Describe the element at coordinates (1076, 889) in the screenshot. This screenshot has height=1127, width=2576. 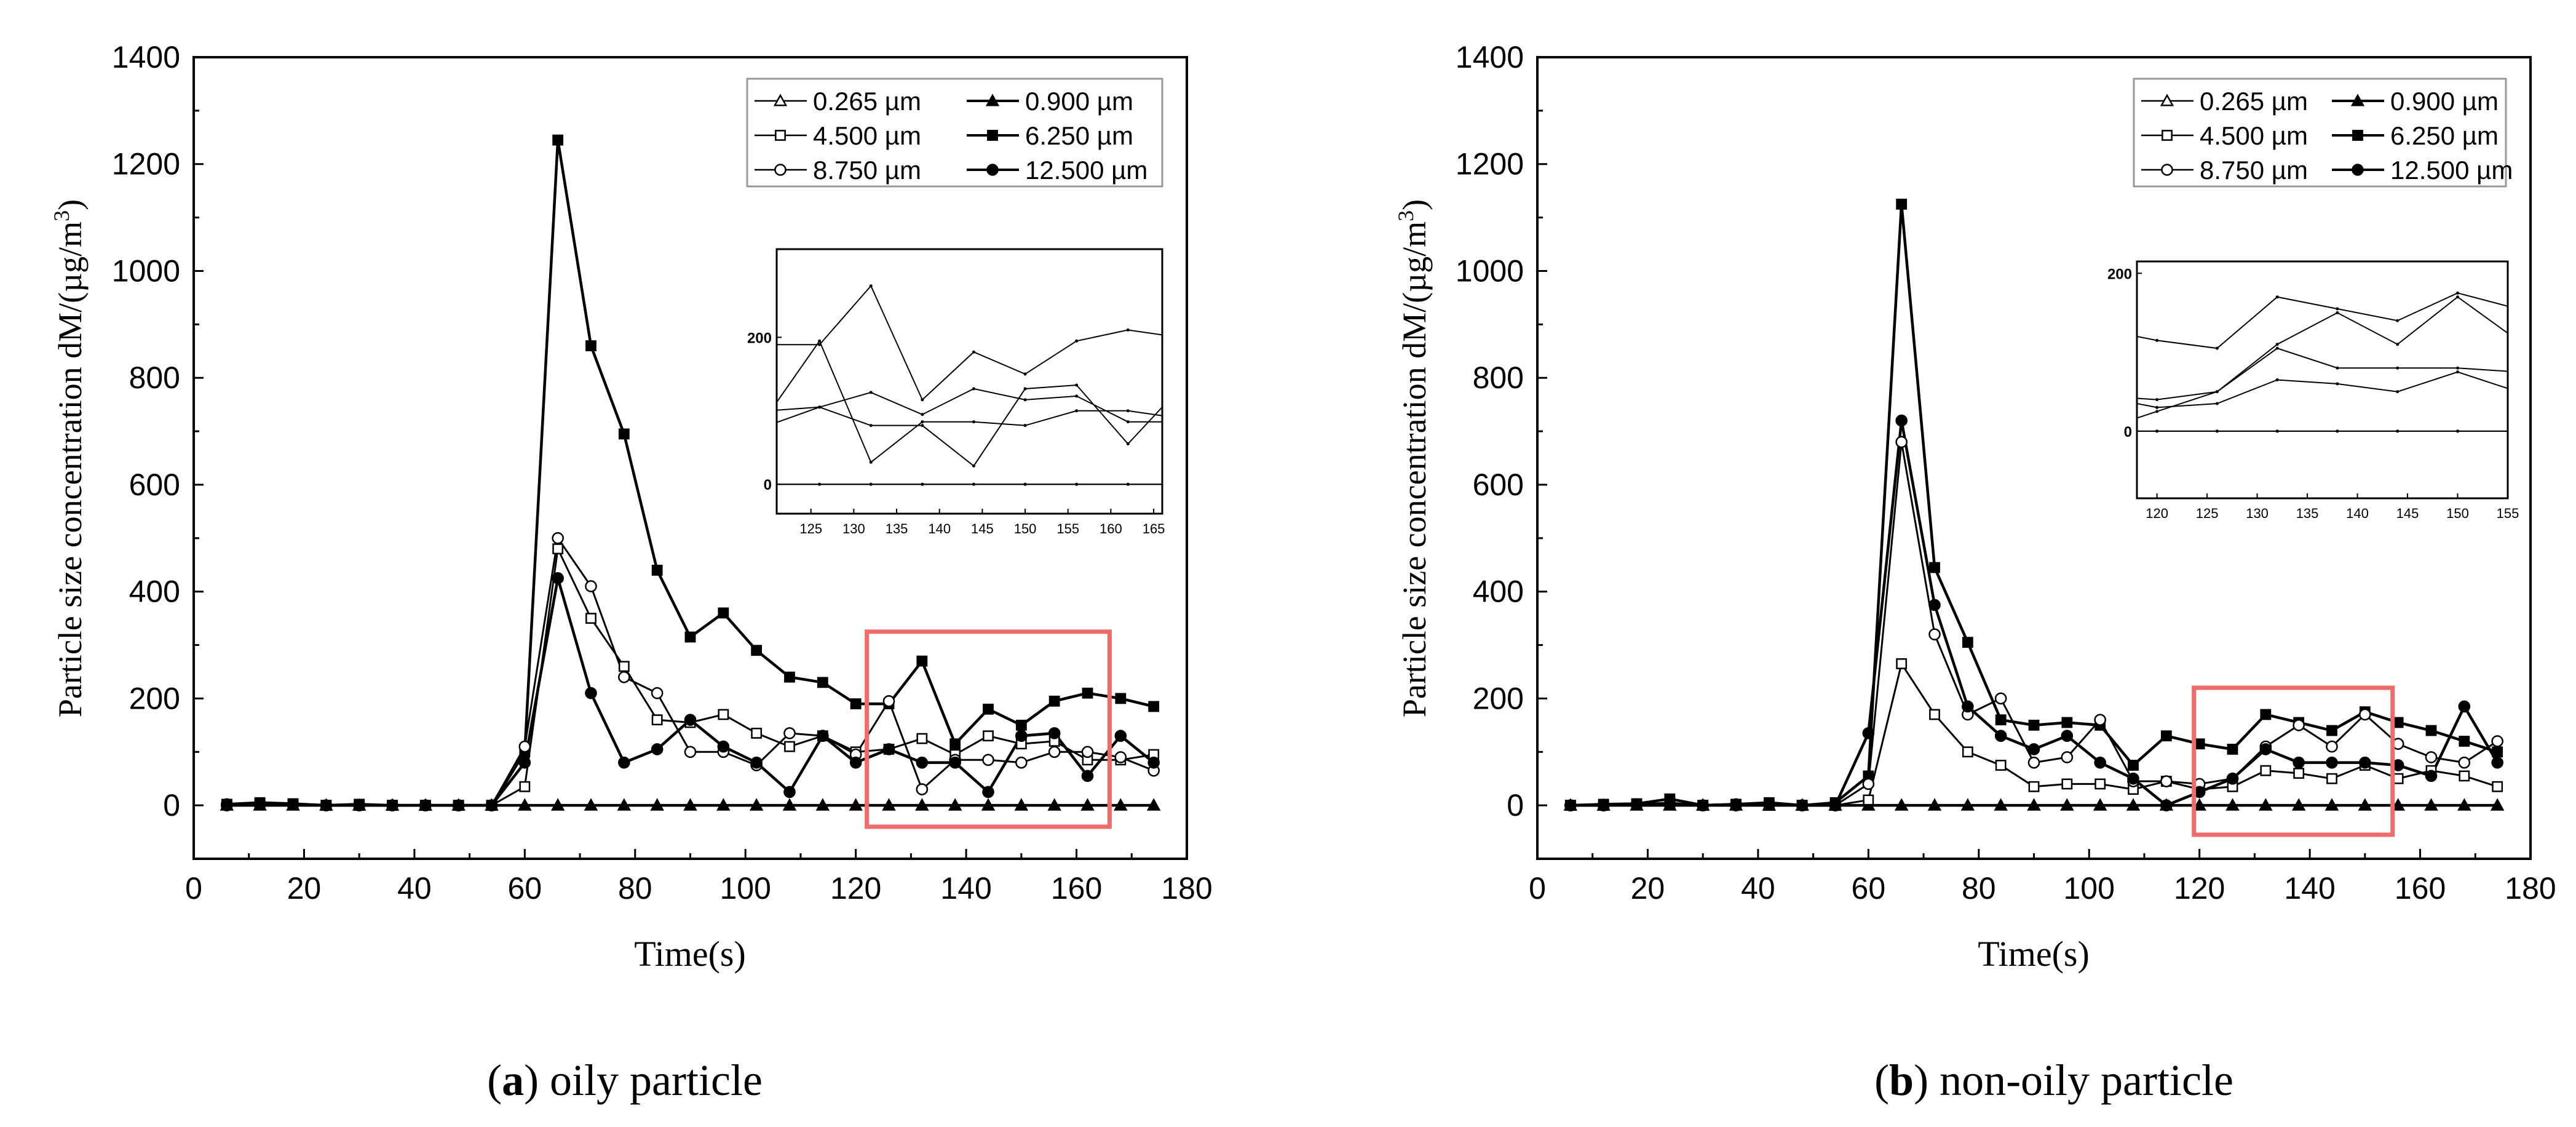
I see `x-tick-label: 160` at that location.